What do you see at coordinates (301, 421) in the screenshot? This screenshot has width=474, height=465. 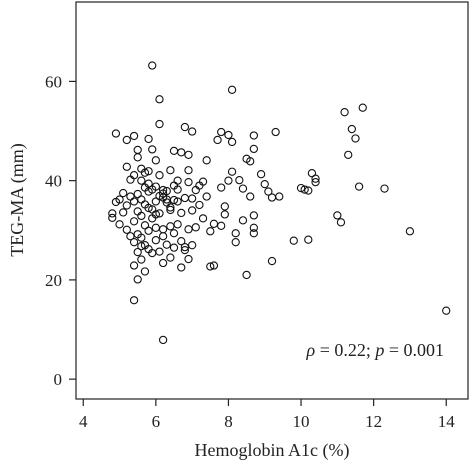 I see `x-tick-label: 10` at bounding box center [301, 421].